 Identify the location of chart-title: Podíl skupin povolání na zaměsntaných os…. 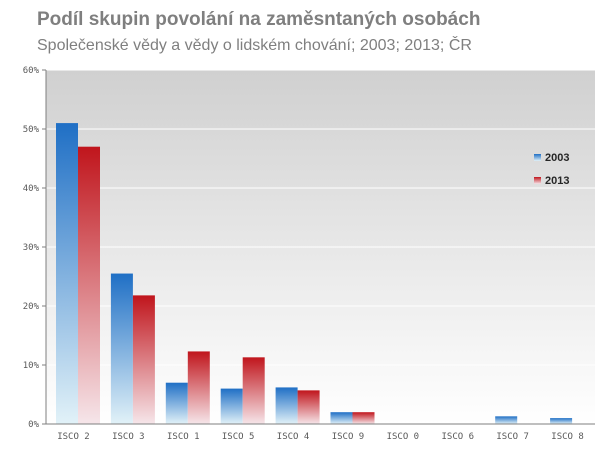
(259, 19).